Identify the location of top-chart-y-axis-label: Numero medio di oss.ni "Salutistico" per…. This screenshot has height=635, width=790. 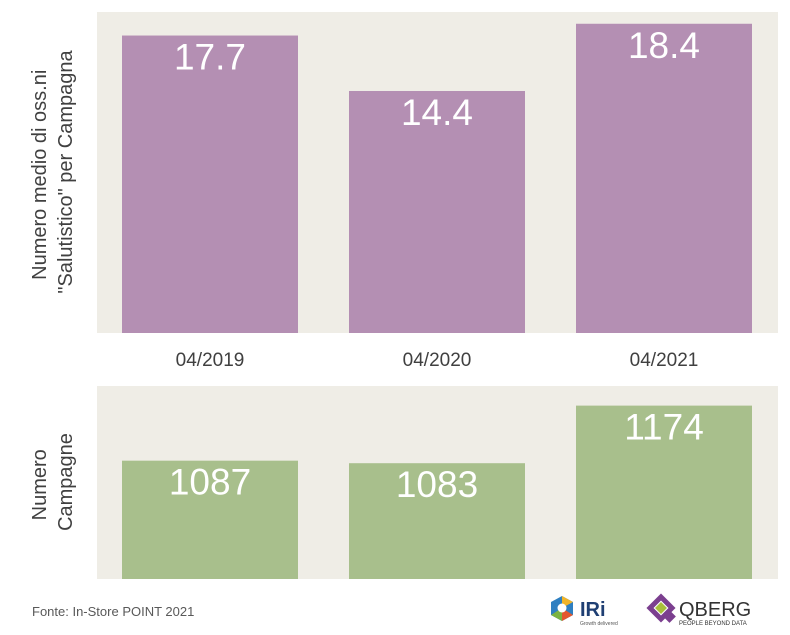
(53, 172).